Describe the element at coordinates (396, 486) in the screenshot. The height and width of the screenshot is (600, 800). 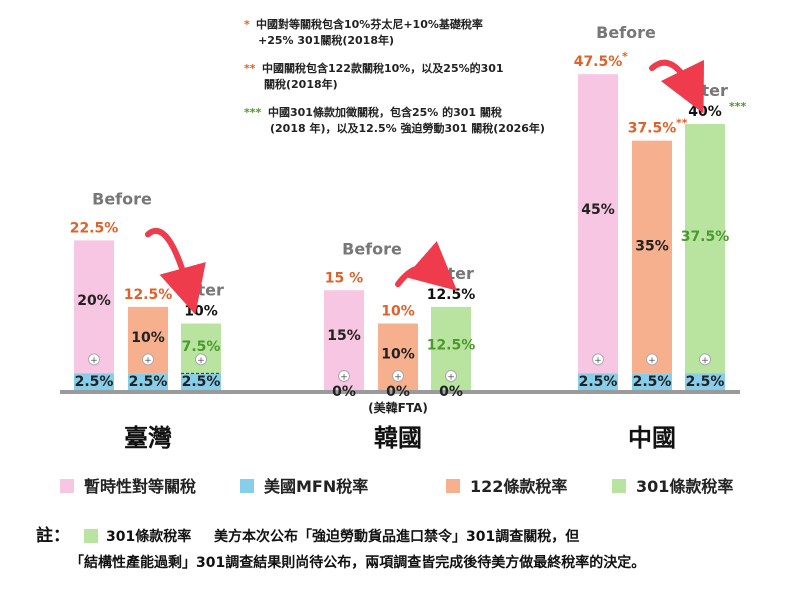
I see `legend: 暫時性對等關稅 美國MFN稅率 122條款稅率 301條款稅率` at that location.